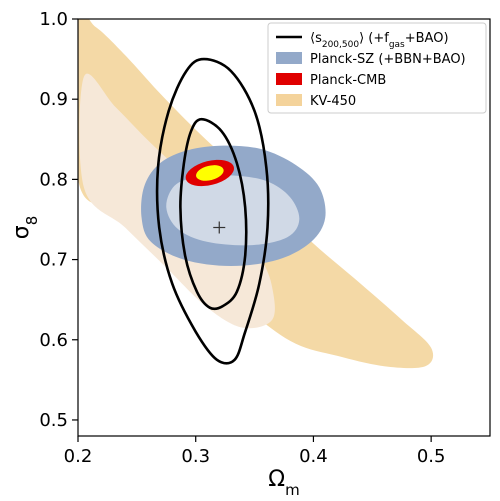 This screenshot has height=501, width=500. What do you see at coordinates (53, 340) in the screenshot?
I see `y-tick-label: 0.6` at bounding box center [53, 340].